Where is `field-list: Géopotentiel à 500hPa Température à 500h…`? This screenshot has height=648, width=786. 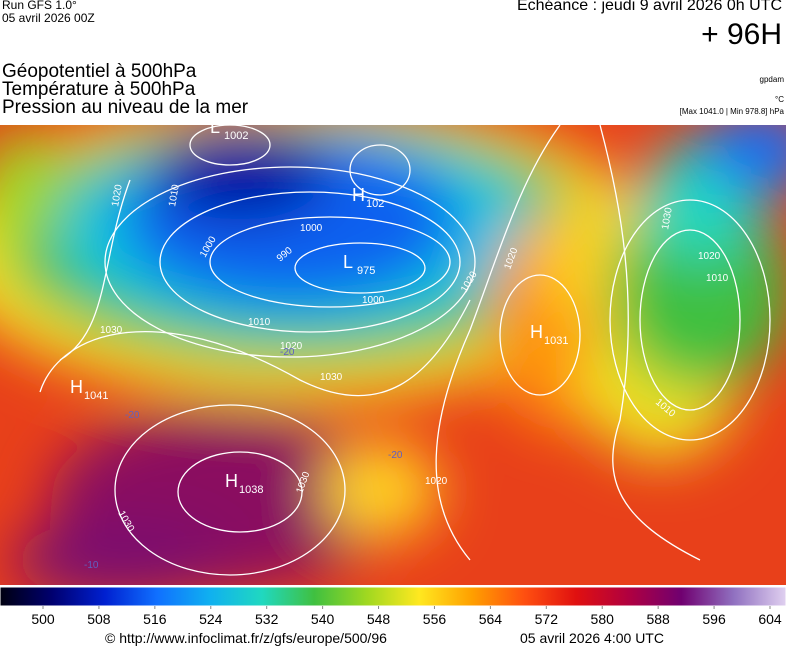
field-list: Géopotentiel à 500hPa Température à 500h… is located at coordinates (125, 89).